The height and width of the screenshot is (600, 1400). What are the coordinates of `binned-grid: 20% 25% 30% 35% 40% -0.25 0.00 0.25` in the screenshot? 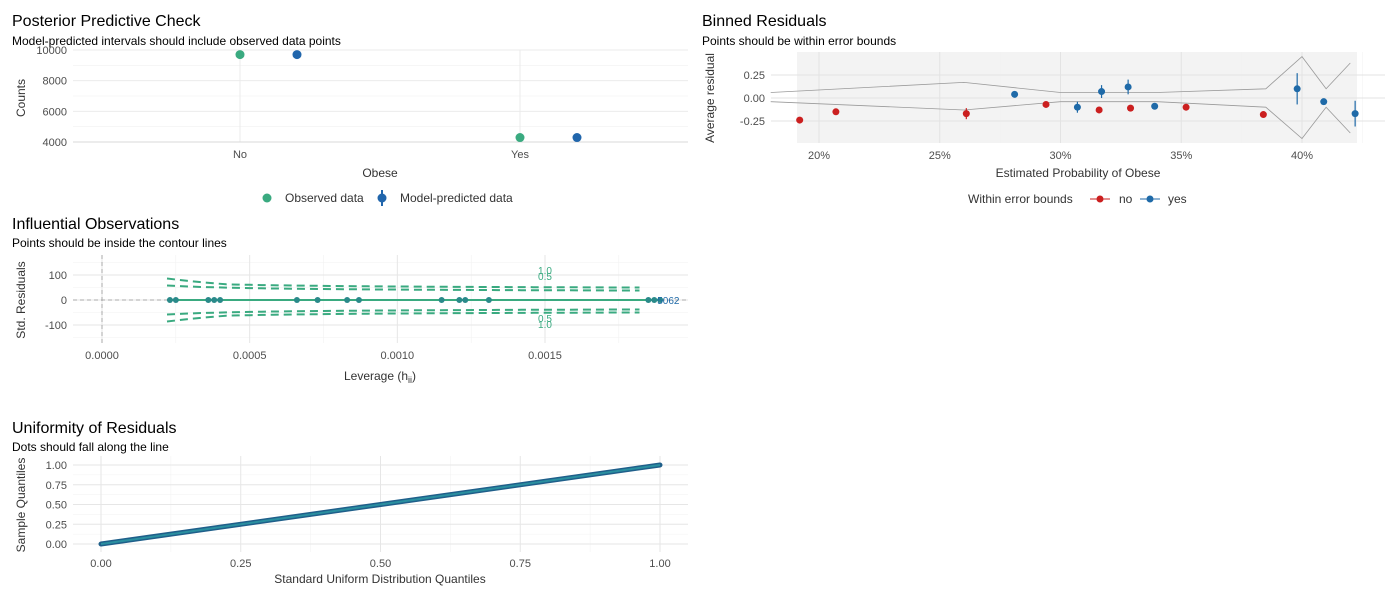 It's located at (1062, 107).